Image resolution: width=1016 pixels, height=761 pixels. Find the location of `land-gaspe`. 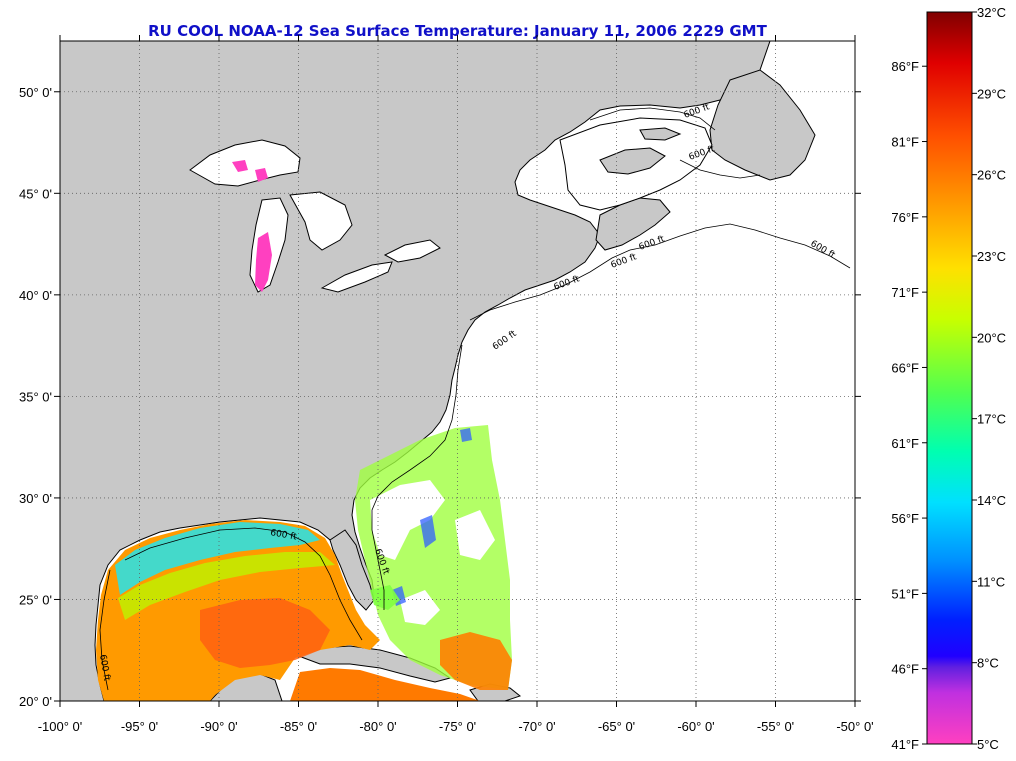

land-gaspe is located at coordinates (632, 161).